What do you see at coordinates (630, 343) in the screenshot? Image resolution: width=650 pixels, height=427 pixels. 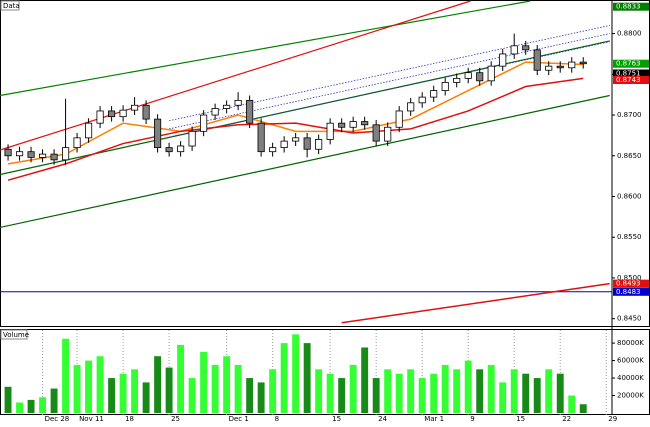 I see `y-tick-label: 80000K` at bounding box center [630, 343].